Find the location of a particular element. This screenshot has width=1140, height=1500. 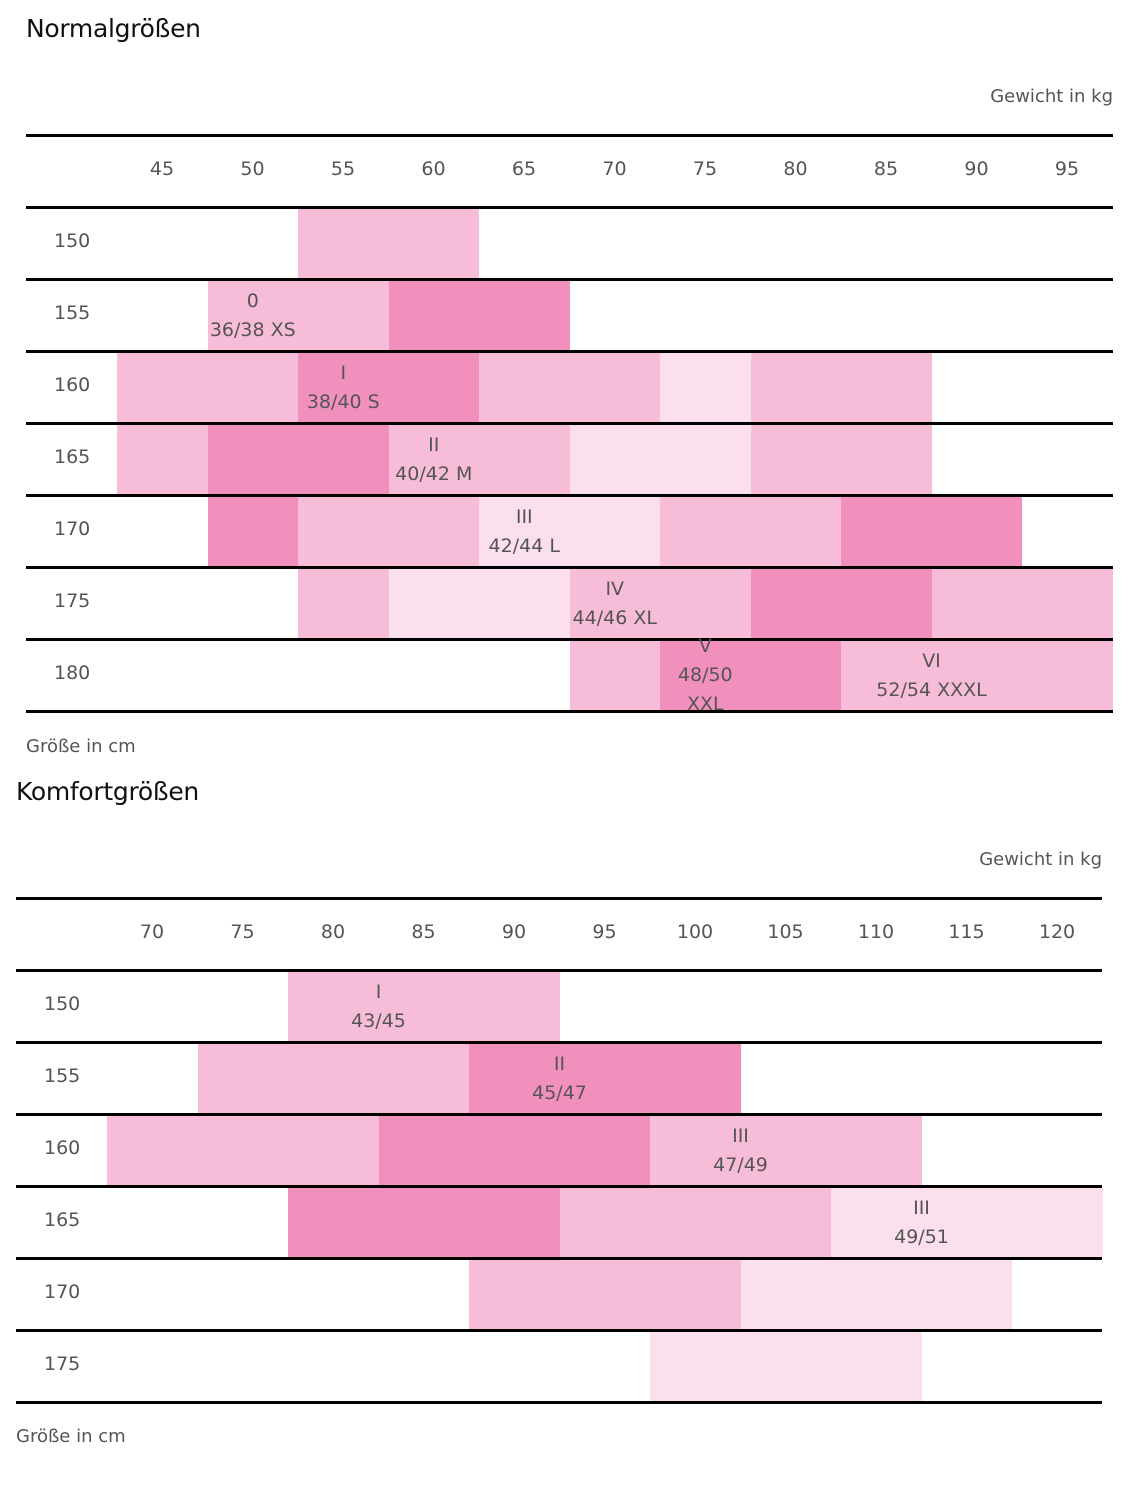

size-label: 36/38 XS is located at coordinates (252, 329).